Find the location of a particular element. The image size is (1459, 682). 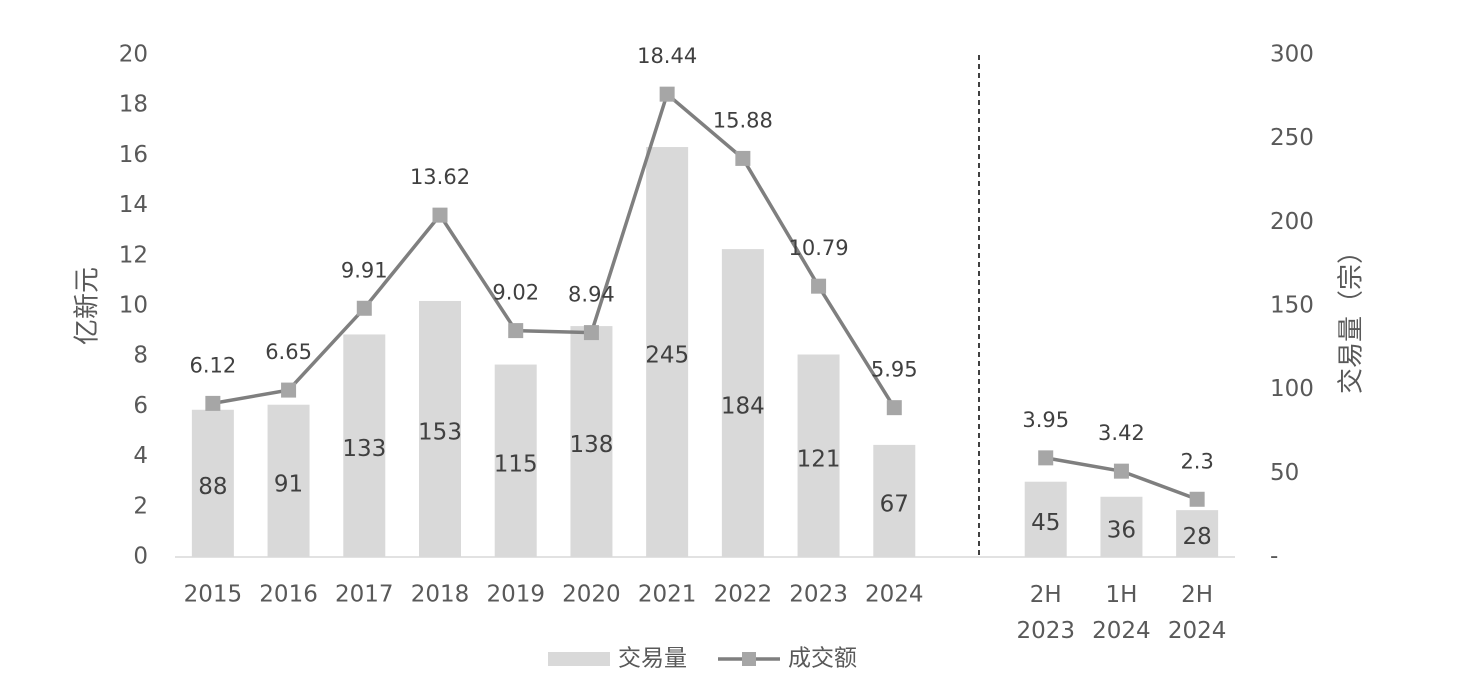

y-tick-label: 12 is located at coordinates (133, 255).